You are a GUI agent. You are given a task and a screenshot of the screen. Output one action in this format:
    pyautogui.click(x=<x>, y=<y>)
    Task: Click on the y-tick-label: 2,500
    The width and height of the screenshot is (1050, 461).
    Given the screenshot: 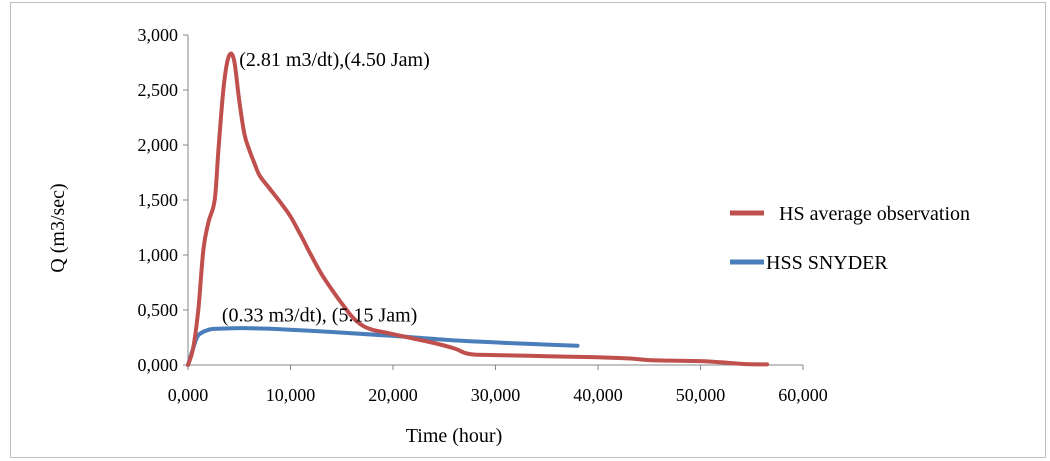 What is the action you would take?
    pyautogui.click(x=158, y=90)
    